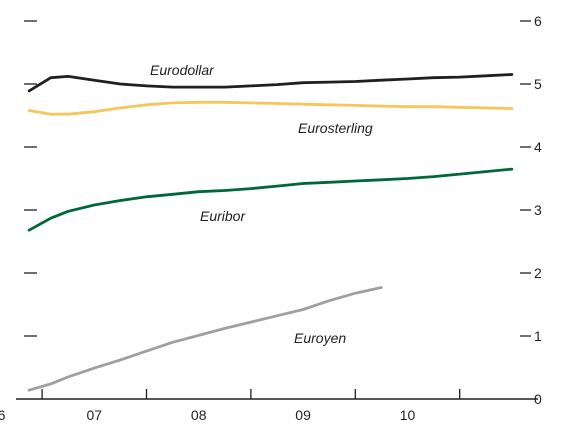  Describe the element at coordinates (538, 210) in the screenshot. I see `y-tick-label-3: 3` at that location.